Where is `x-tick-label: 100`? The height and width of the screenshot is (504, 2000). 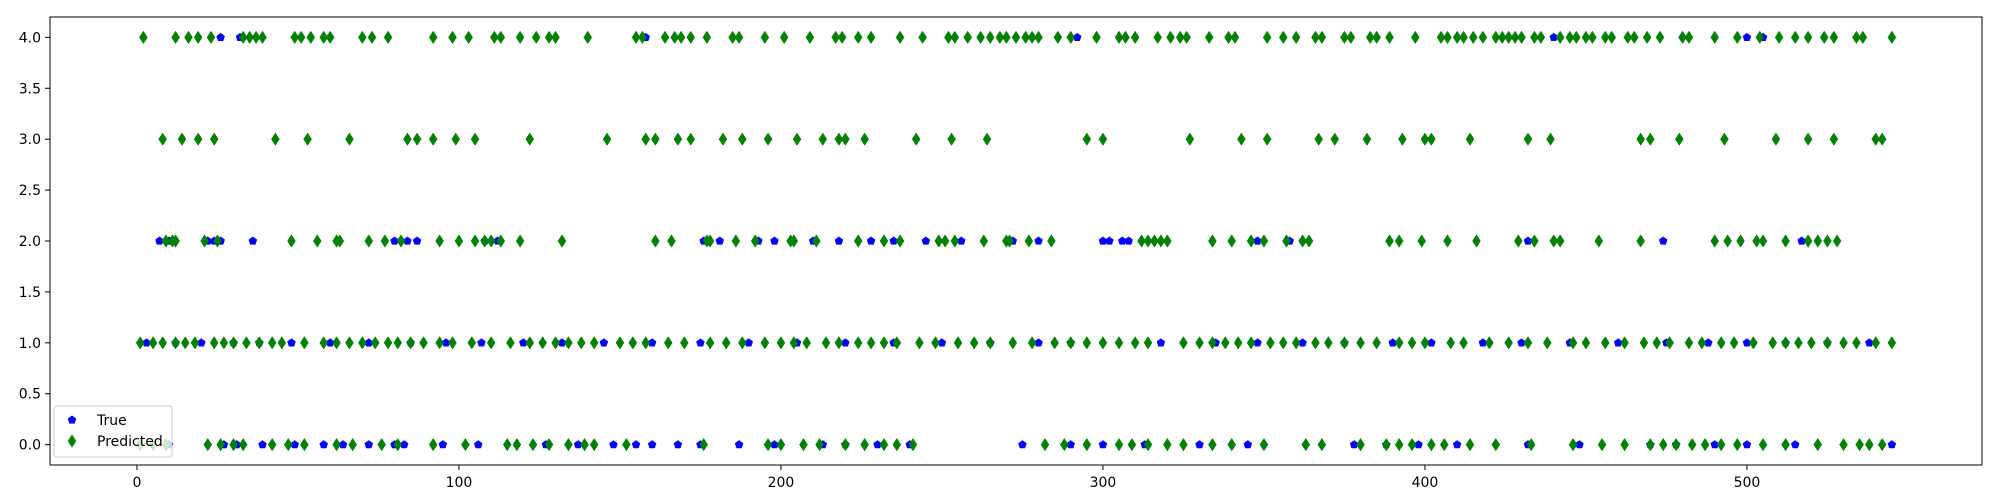 x-tick-label: 100 is located at coordinates (459, 483).